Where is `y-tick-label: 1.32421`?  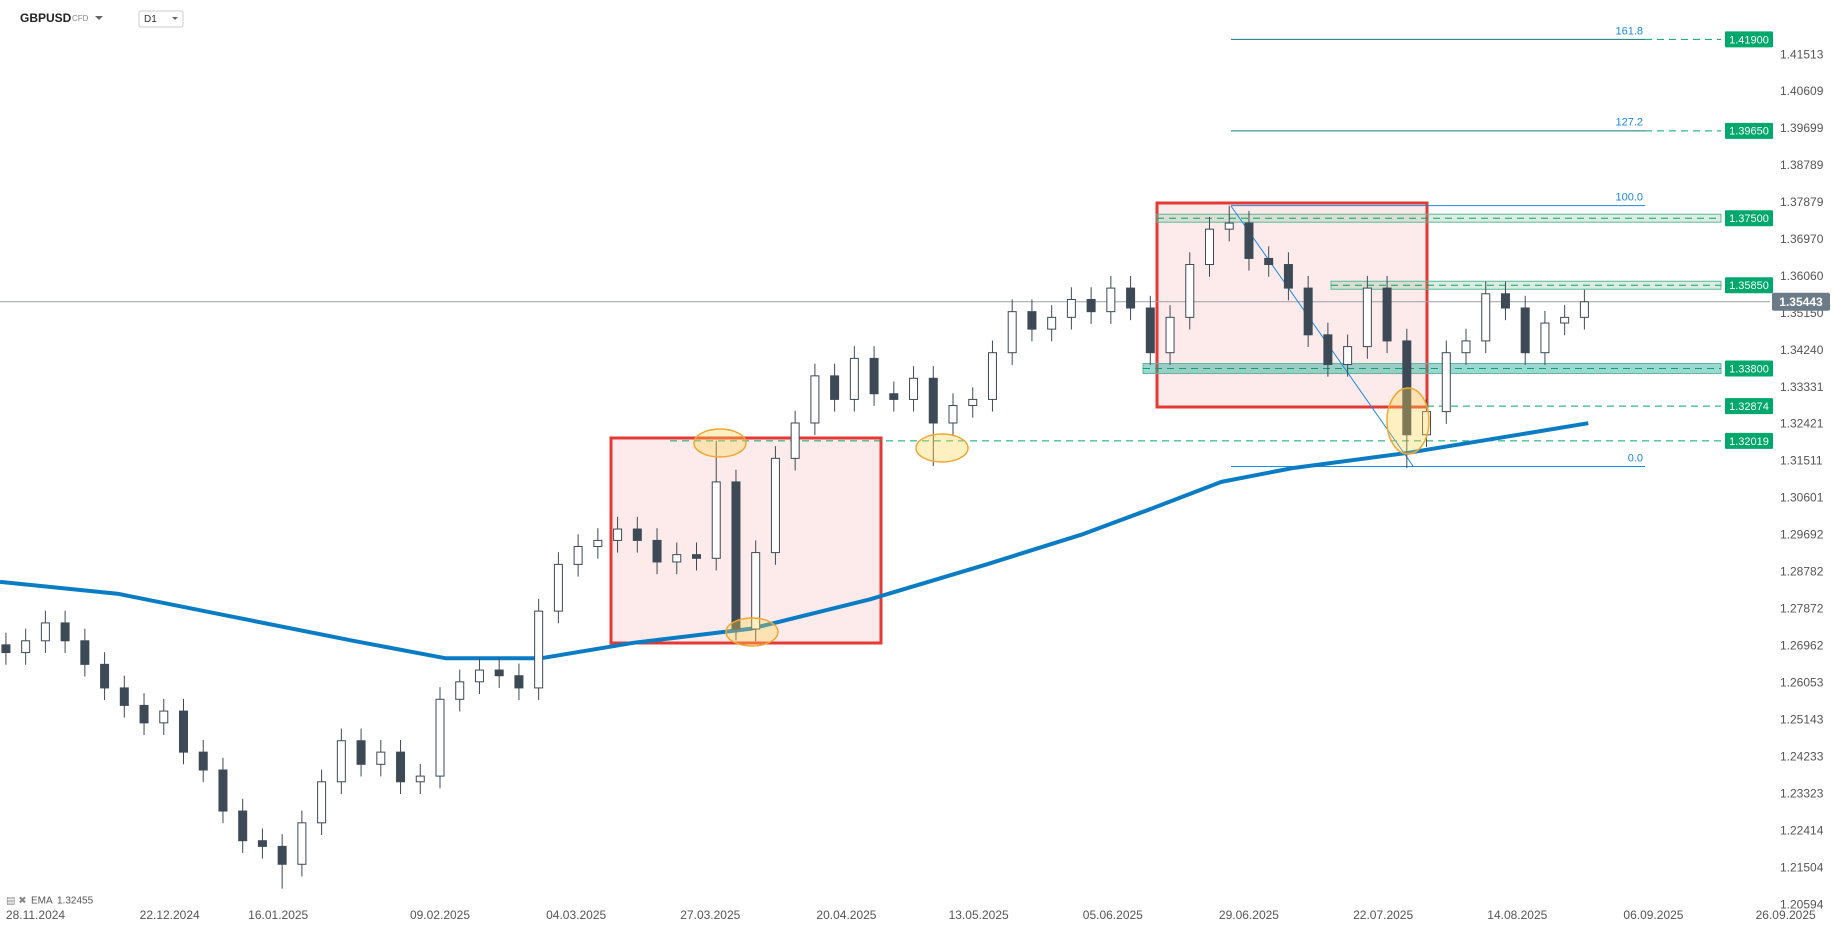
y-tick-label: 1.32421 is located at coordinates (1802, 424).